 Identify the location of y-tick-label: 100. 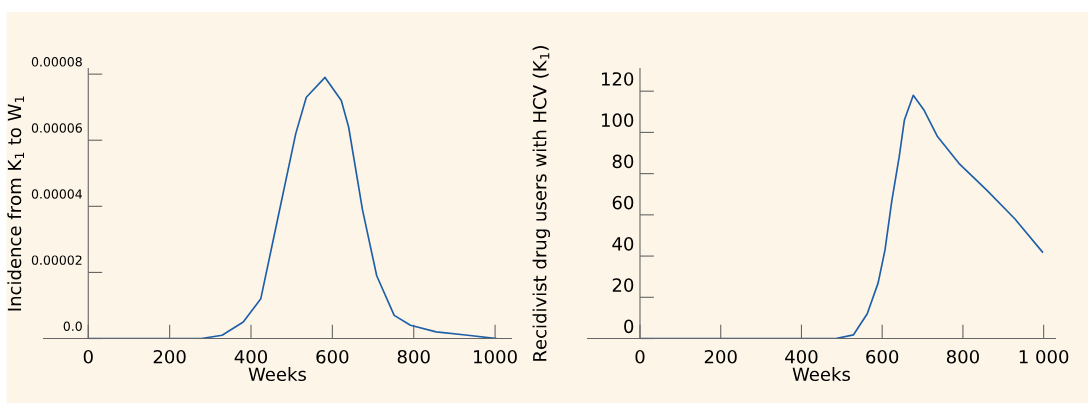
(617, 120).